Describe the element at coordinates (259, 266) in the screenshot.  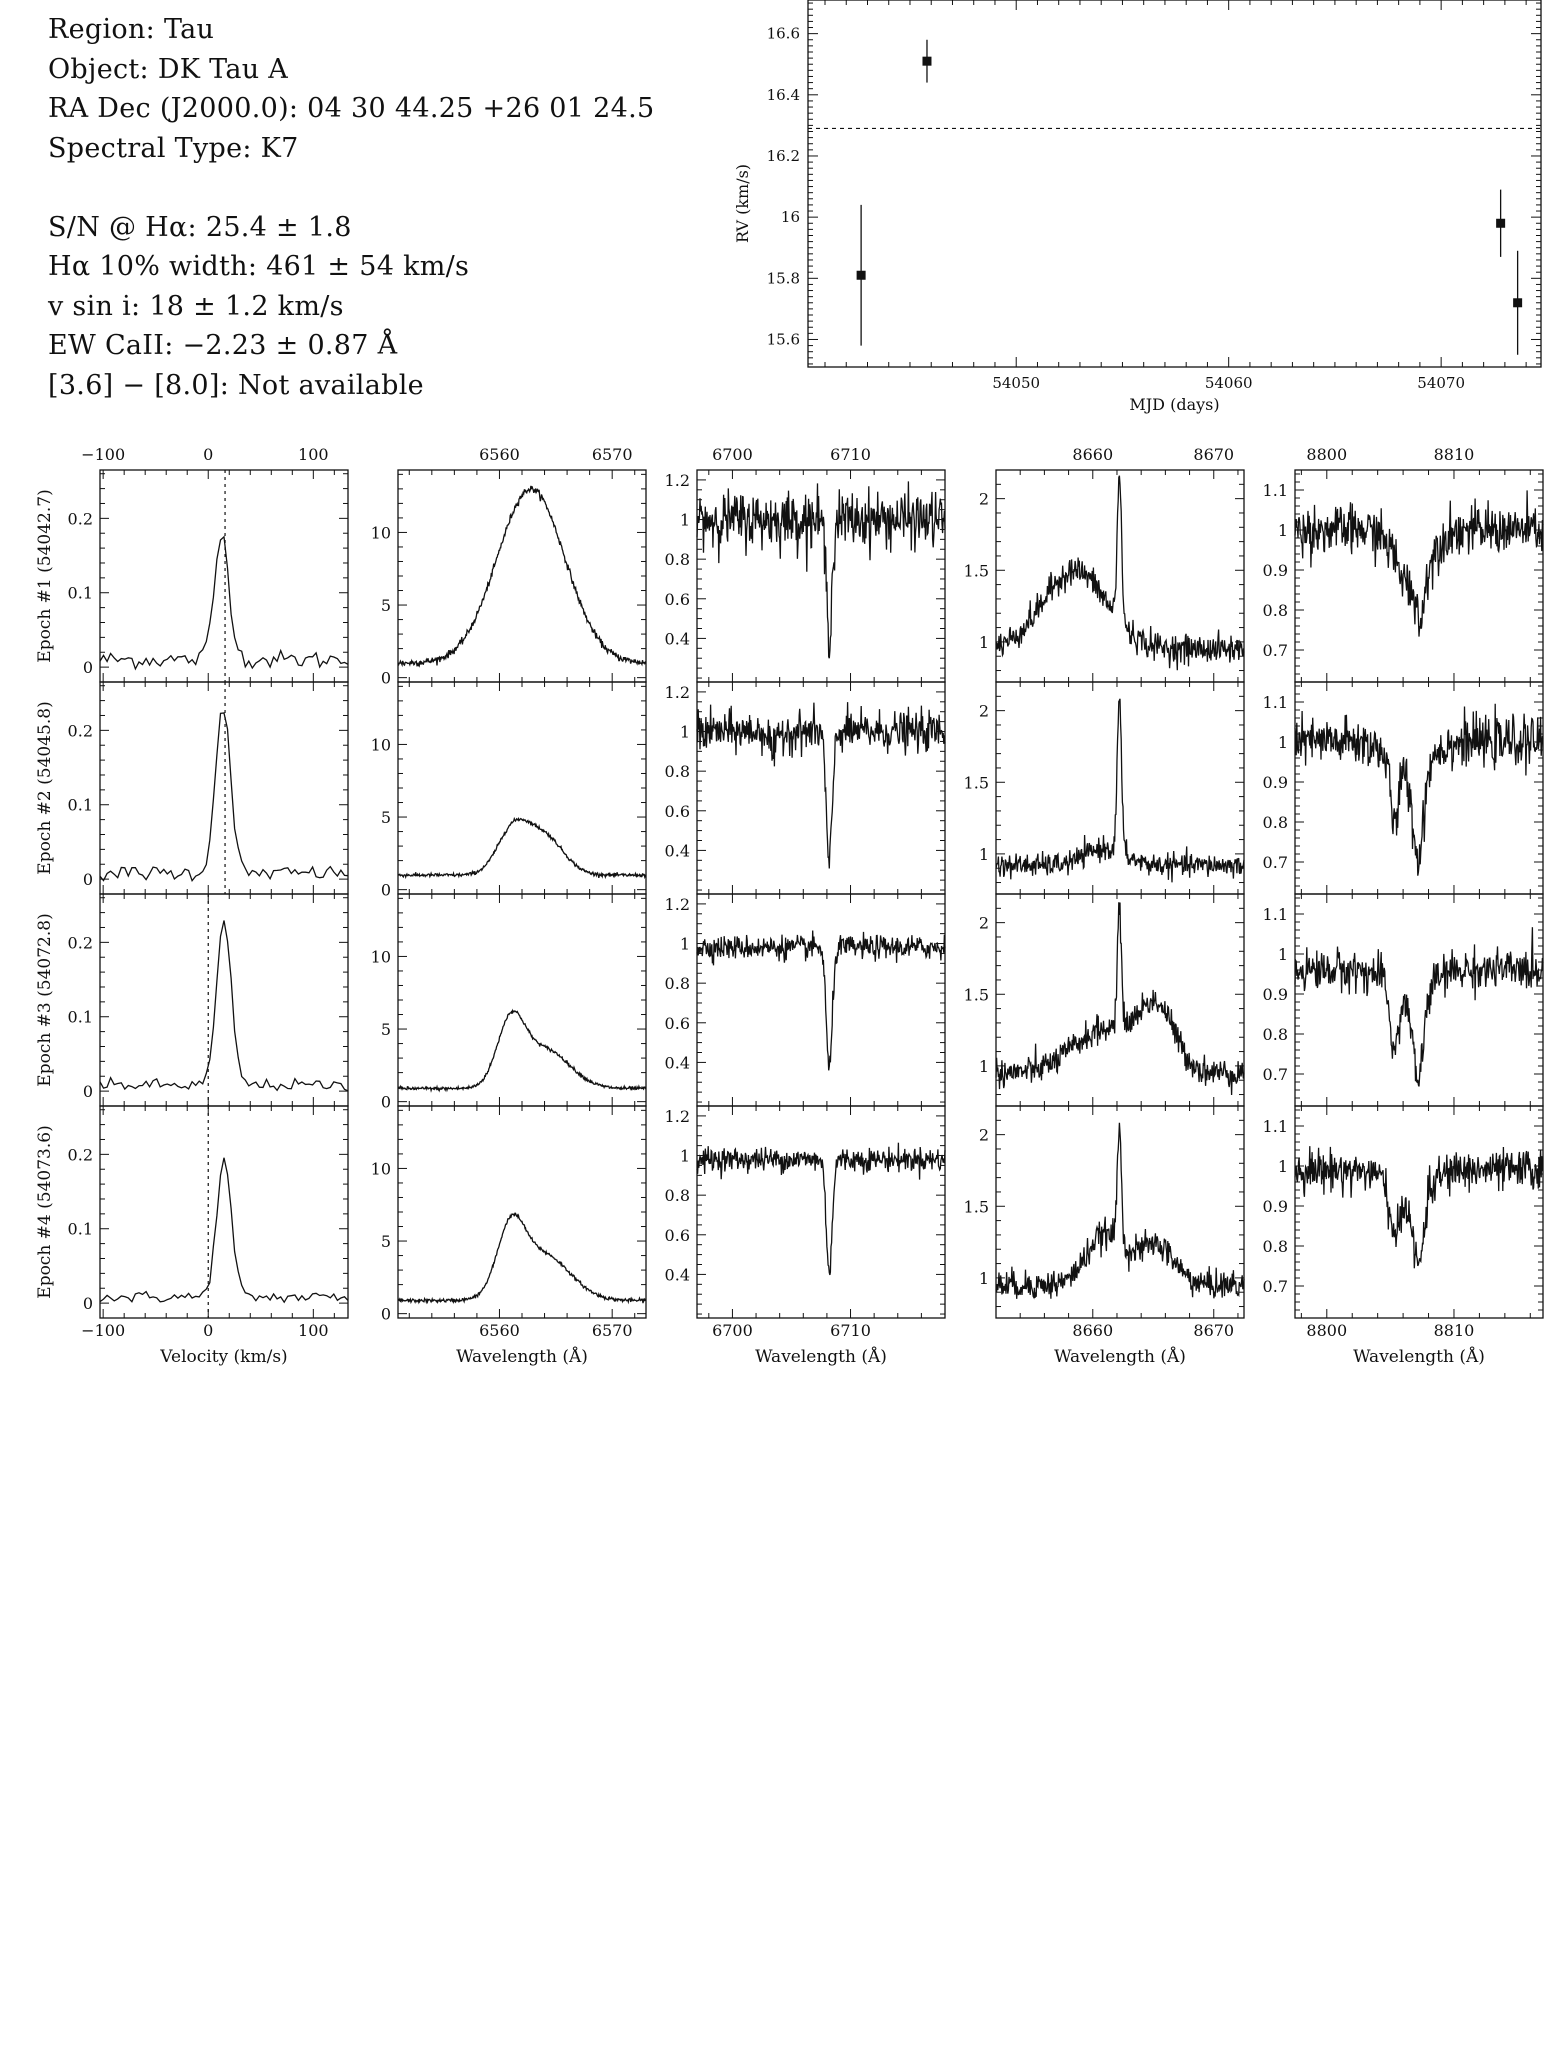
I see `ha-width-text: Hα 10% width: 461 ± 54 km/s` at that location.